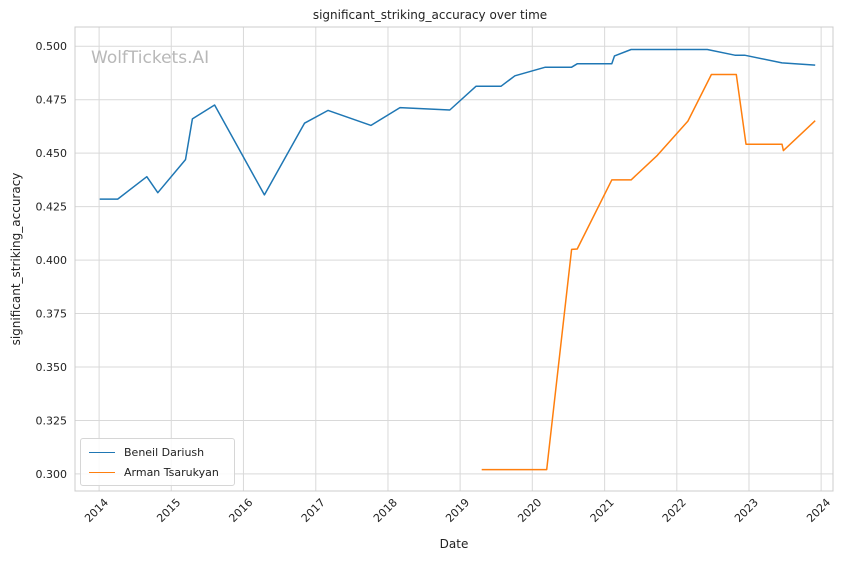 The image size is (860, 561). Describe the element at coordinates (102, 472) in the screenshot. I see `legend-swatch-arman-tsarukyan` at that location.